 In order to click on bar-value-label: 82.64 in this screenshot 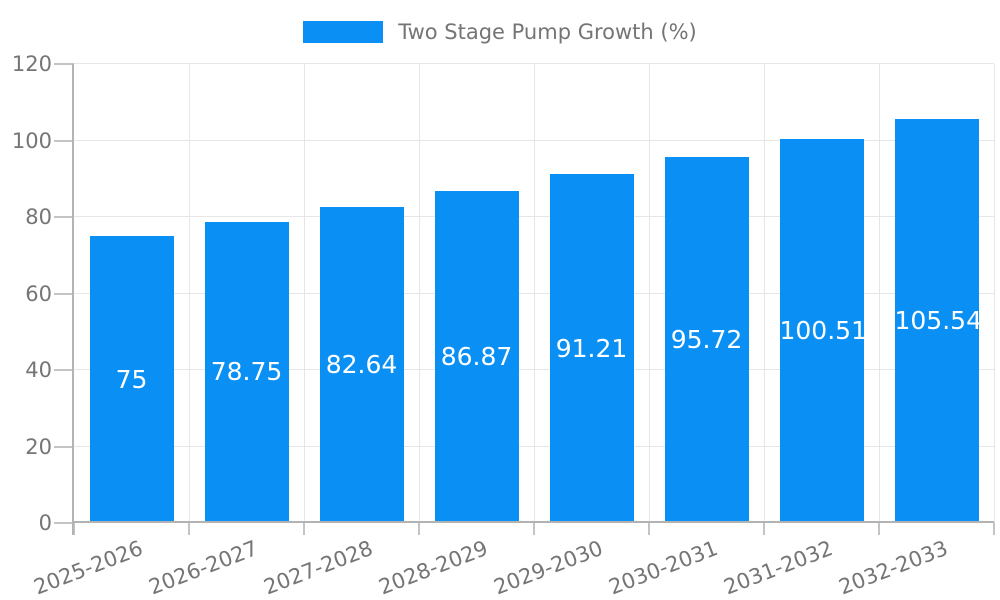, I will do `click(361, 364)`.